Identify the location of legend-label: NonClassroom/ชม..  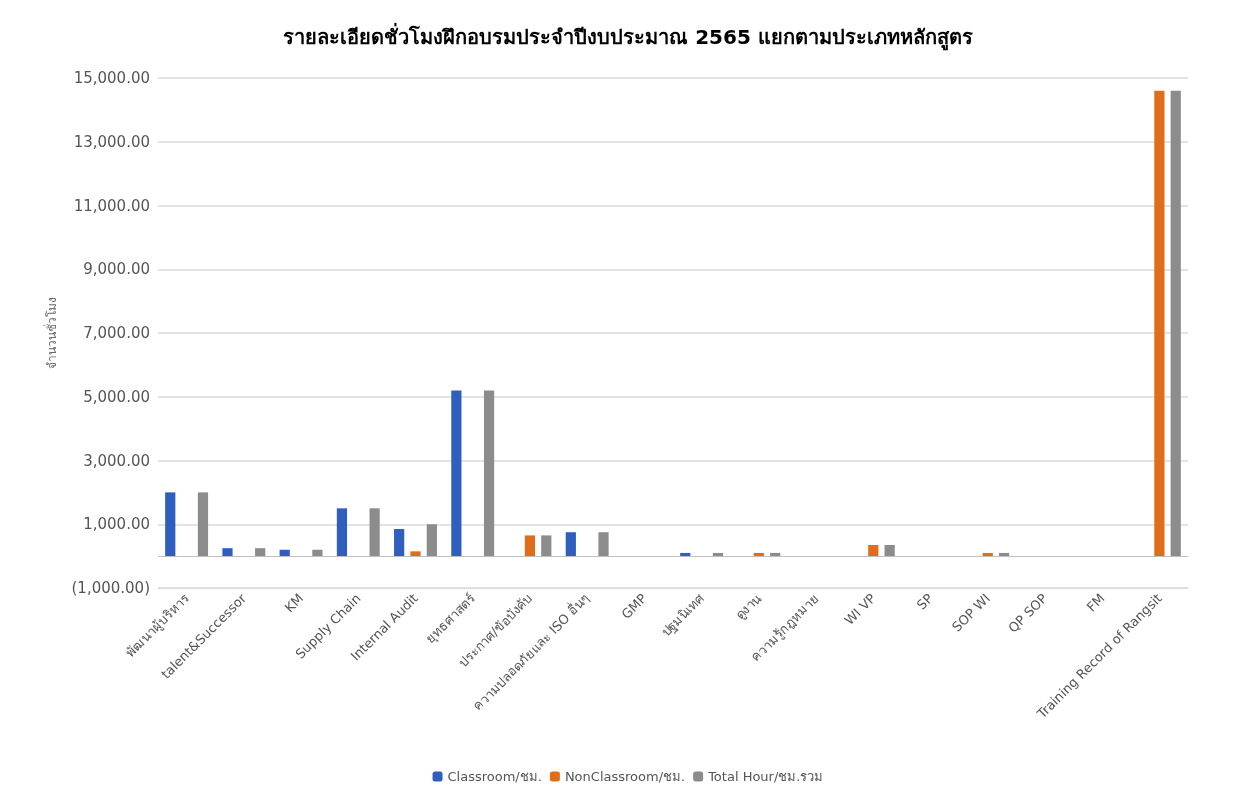
(625, 776).